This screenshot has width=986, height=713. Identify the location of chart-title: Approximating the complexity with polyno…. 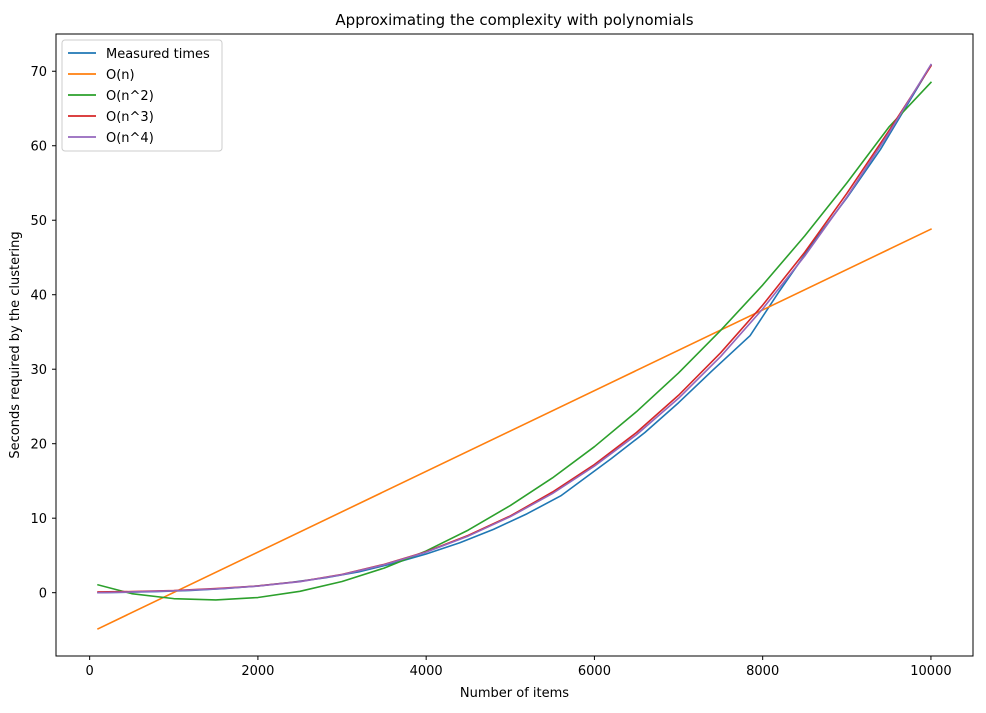
(514, 20).